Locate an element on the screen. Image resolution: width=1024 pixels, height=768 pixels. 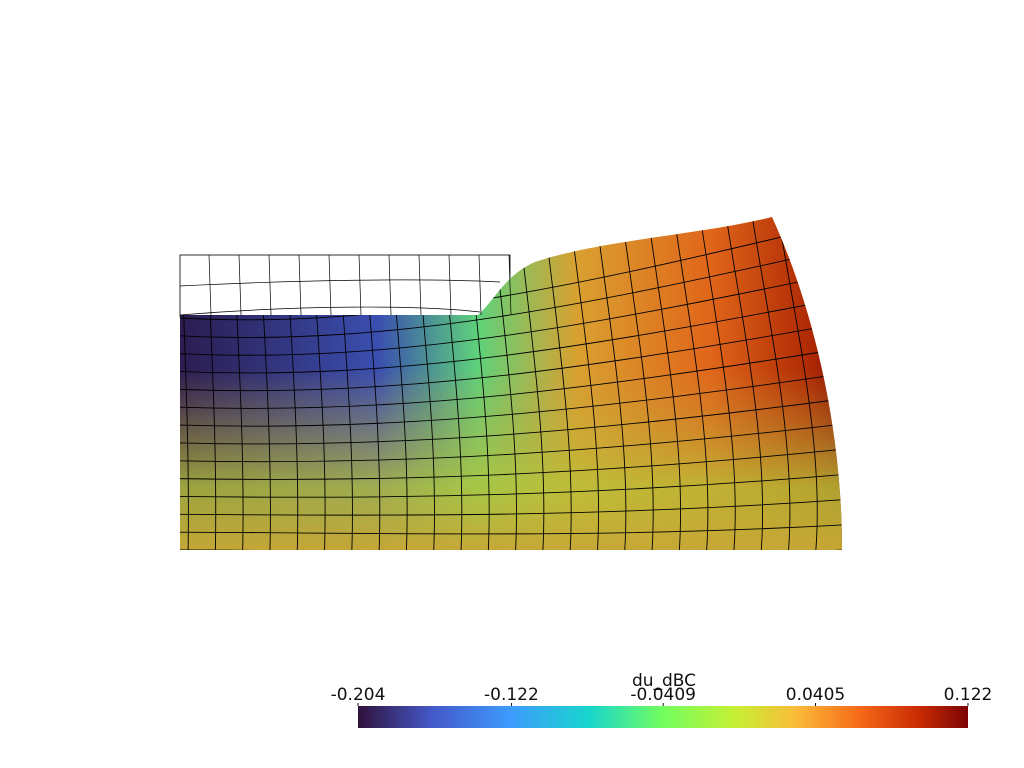
legend-title: du_dBC is located at coordinates (664, 681).